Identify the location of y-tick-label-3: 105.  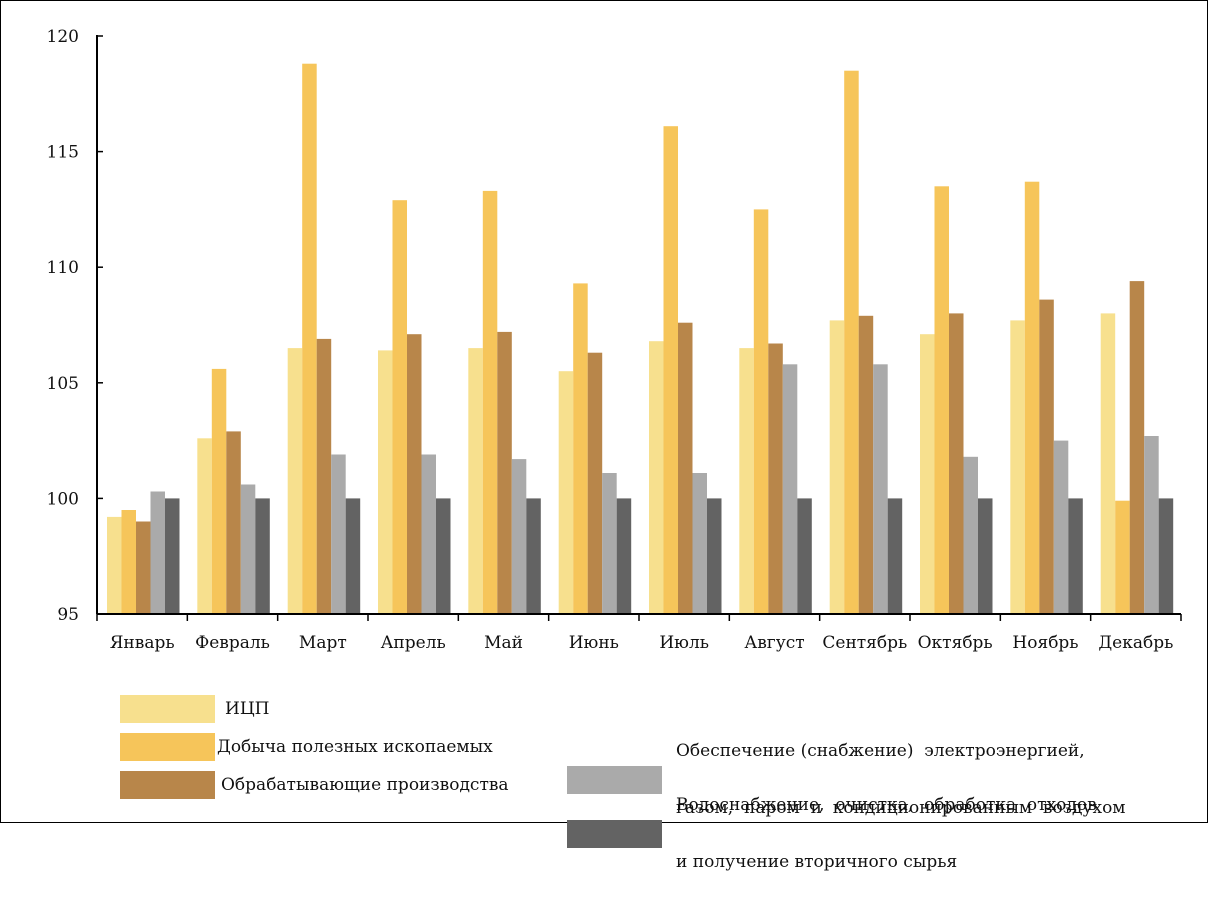
(63, 384).